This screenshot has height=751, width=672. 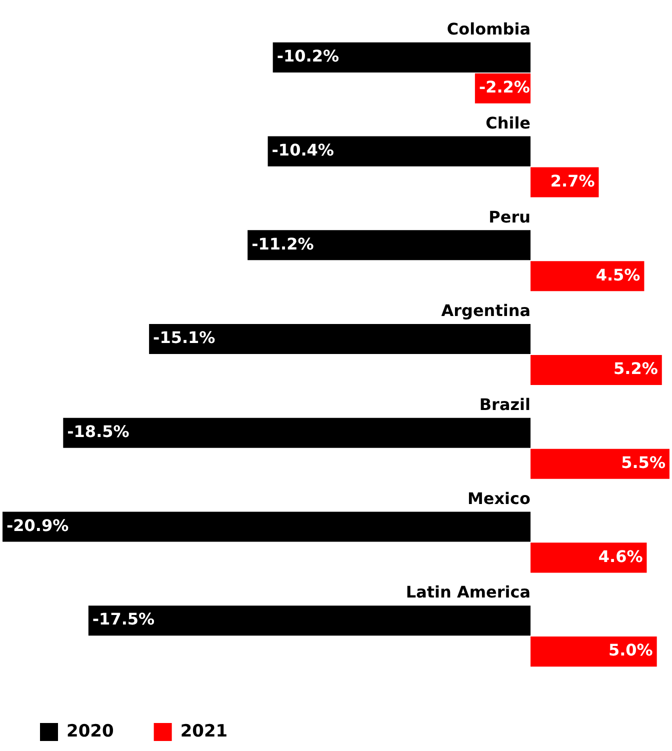 I want to click on y-tick-label: Argentina, so click(x=486, y=310).